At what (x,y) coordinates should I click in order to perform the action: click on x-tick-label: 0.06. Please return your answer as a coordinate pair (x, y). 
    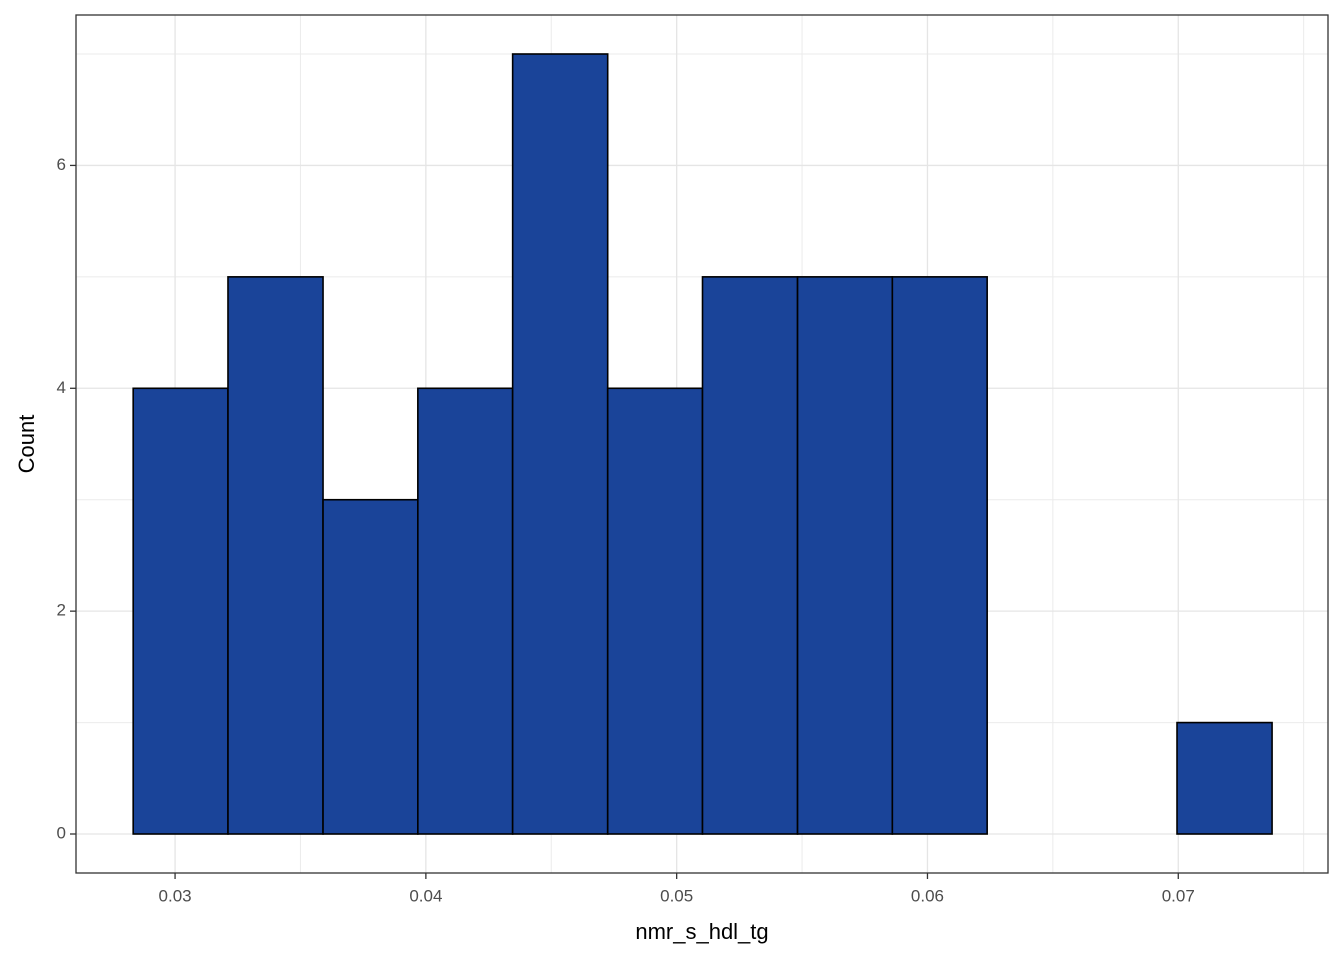
    Looking at the image, I should click on (927, 895).